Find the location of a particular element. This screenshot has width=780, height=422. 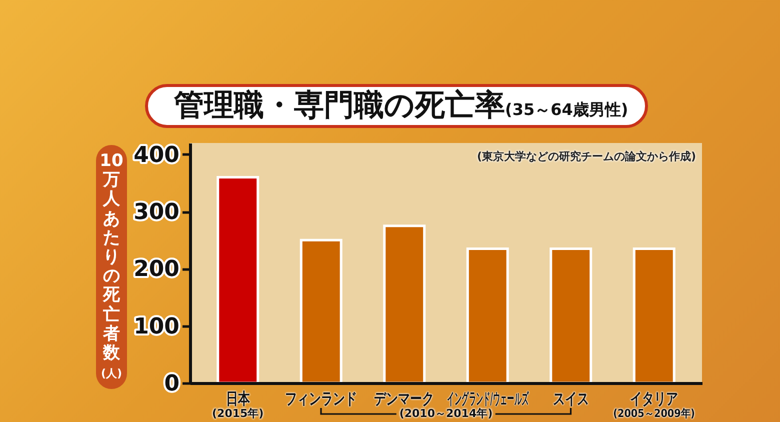

text: 10万人あたりの死亡者数(人) is located at coordinates (112, 265).